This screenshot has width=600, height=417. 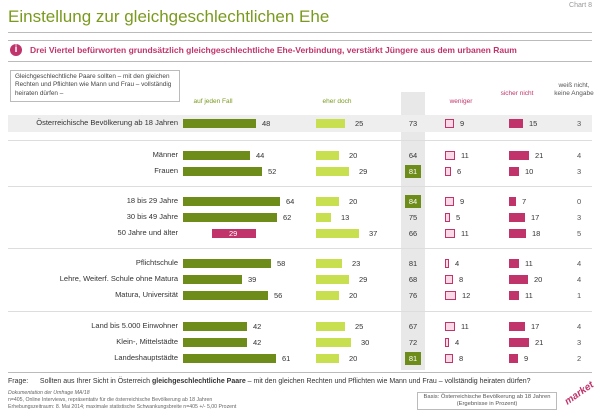 I want to click on value-eher-doch: 29, so click(x=363, y=279).